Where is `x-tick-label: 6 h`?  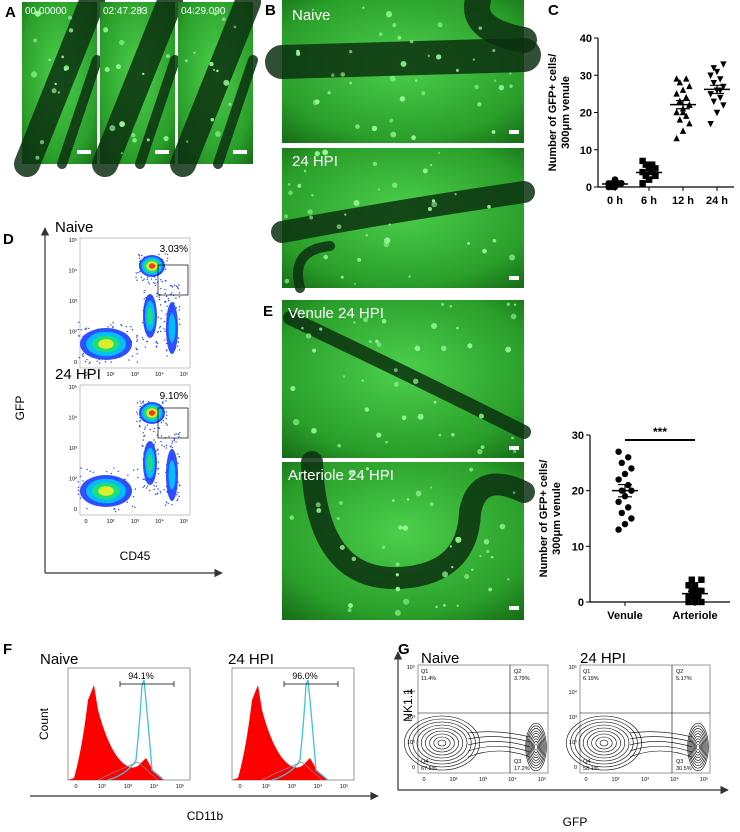 x-tick-label: 6 h is located at coordinates (649, 201).